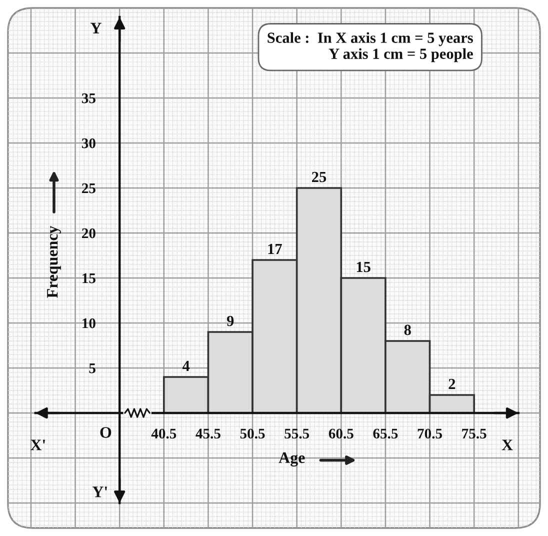  What do you see at coordinates (385, 433) in the screenshot?
I see `x-tick-label: 65.5` at bounding box center [385, 433].